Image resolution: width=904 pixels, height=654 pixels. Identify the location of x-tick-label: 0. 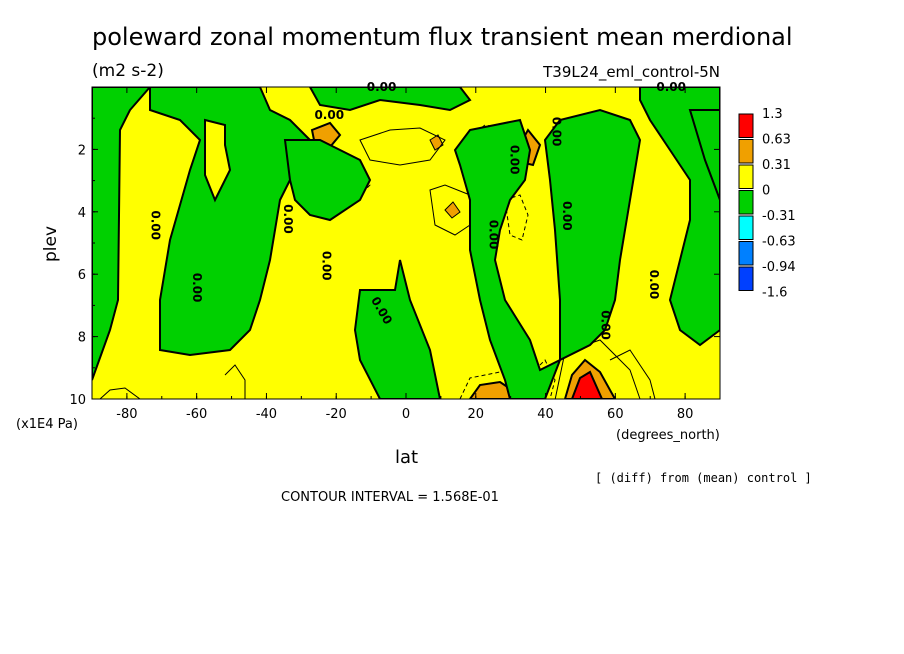
(406, 414).